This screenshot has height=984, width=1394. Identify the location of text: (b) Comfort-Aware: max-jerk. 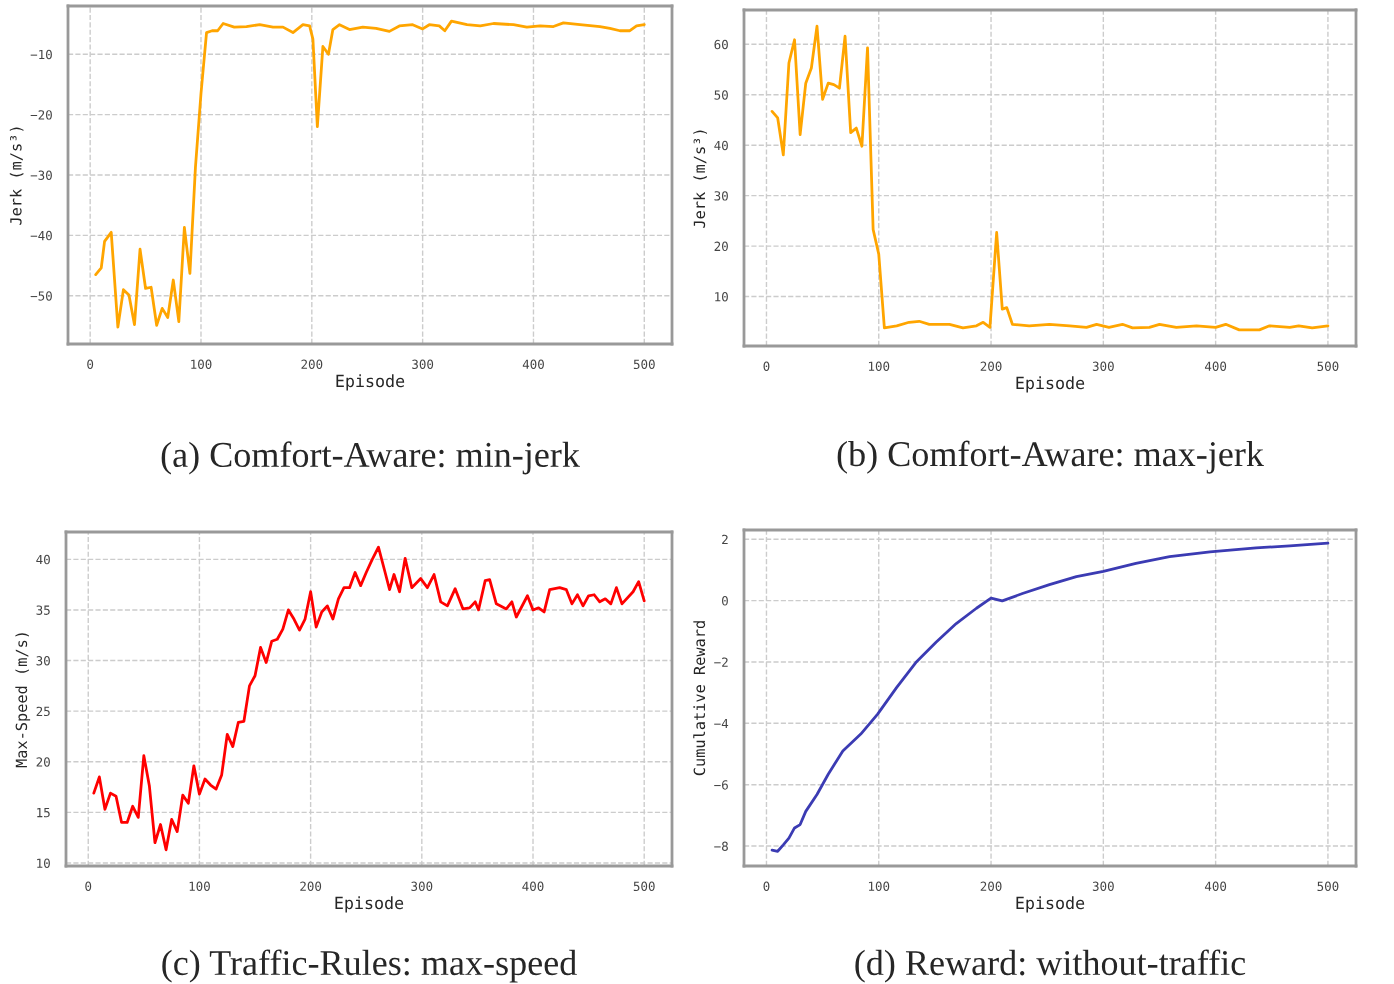
(1050, 457).